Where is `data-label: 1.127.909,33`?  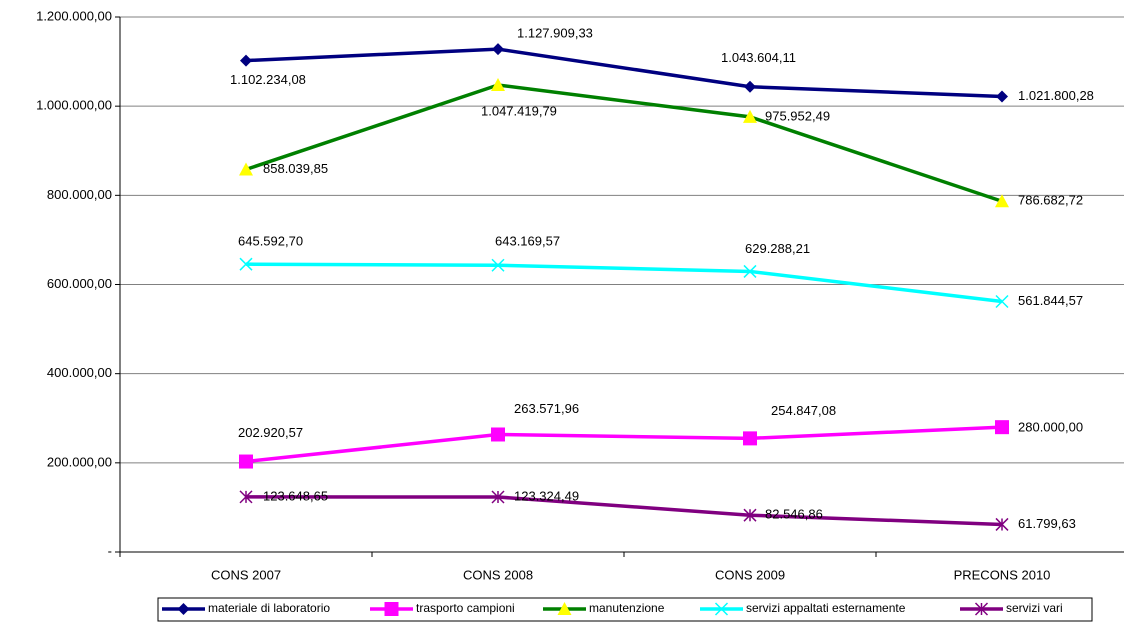 data-label: 1.127.909,33 is located at coordinates (555, 33).